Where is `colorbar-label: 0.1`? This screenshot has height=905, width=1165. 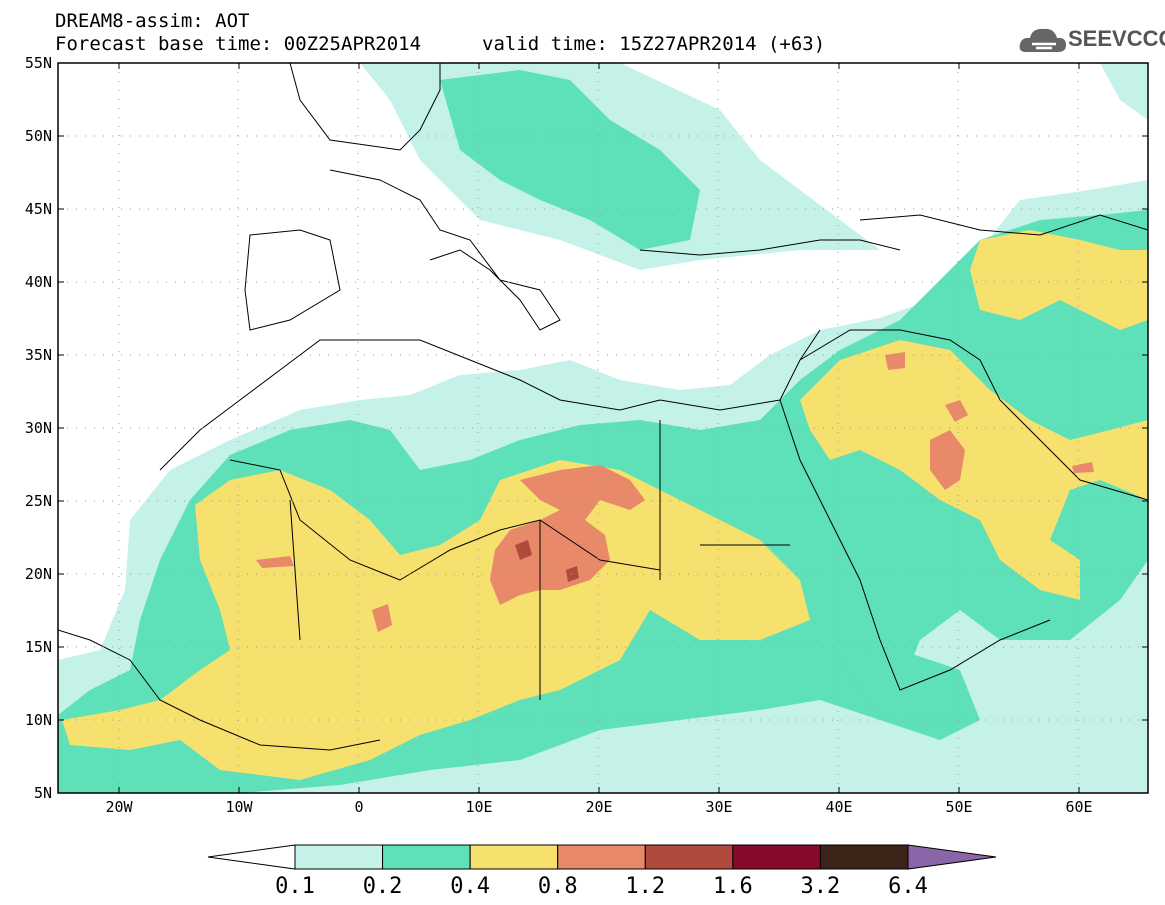
colorbar-label: 0.1 is located at coordinates (295, 886).